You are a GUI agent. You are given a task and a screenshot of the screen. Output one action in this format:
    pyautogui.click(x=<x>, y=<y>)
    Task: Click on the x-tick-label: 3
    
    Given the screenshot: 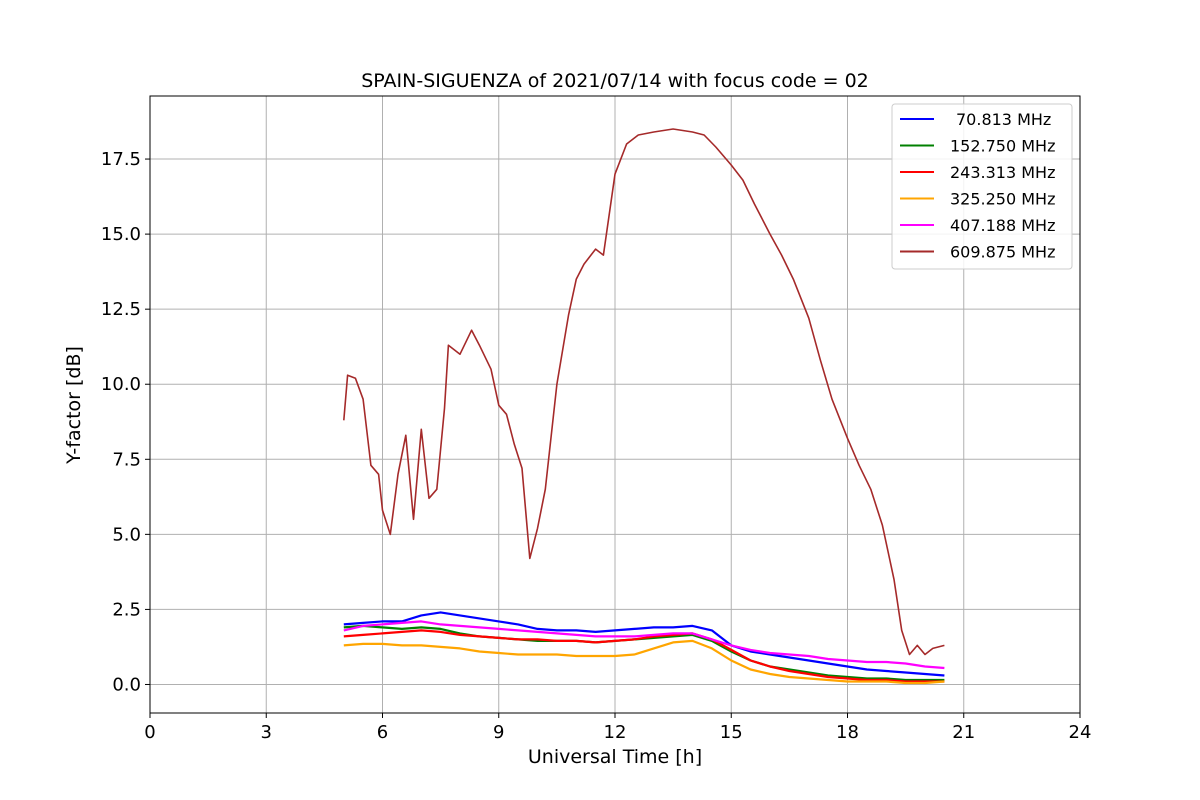 What is the action you would take?
    pyautogui.click(x=266, y=732)
    